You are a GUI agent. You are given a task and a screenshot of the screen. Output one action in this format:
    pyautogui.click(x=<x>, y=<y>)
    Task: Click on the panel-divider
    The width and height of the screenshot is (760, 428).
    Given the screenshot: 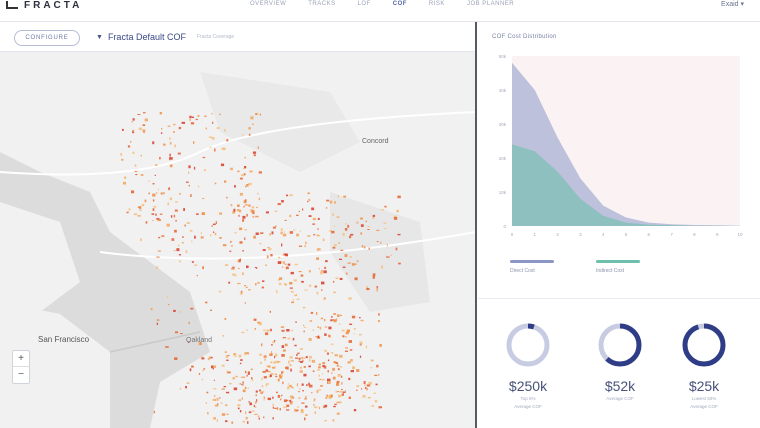 What is the action you would take?
    pyautogui.click(x=476, y=225)
    